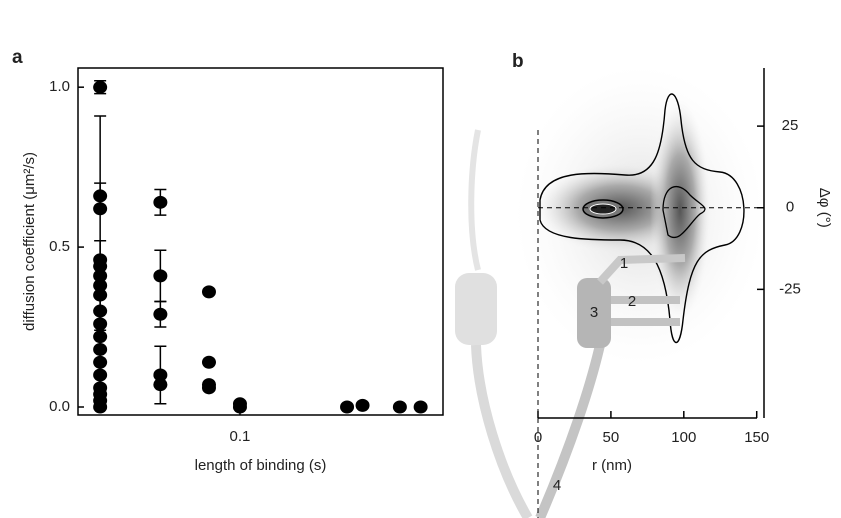 This screenshot has width=841, height=518. What do you see at coordinates (611, 437) in the screenshot?
I see `x-tick-label: 50` at bounding box center [611, 437].